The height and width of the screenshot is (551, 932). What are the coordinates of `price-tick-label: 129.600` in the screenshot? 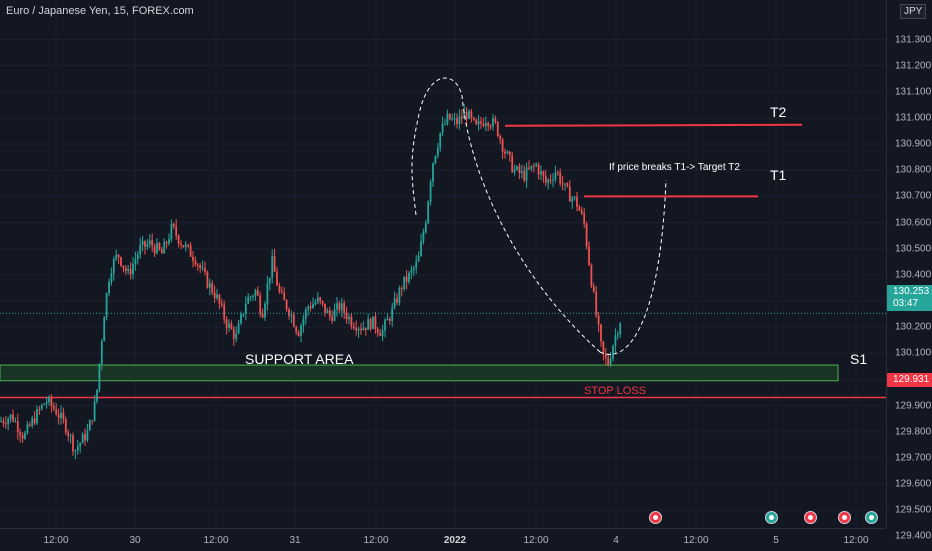 It's located at (913, 484).